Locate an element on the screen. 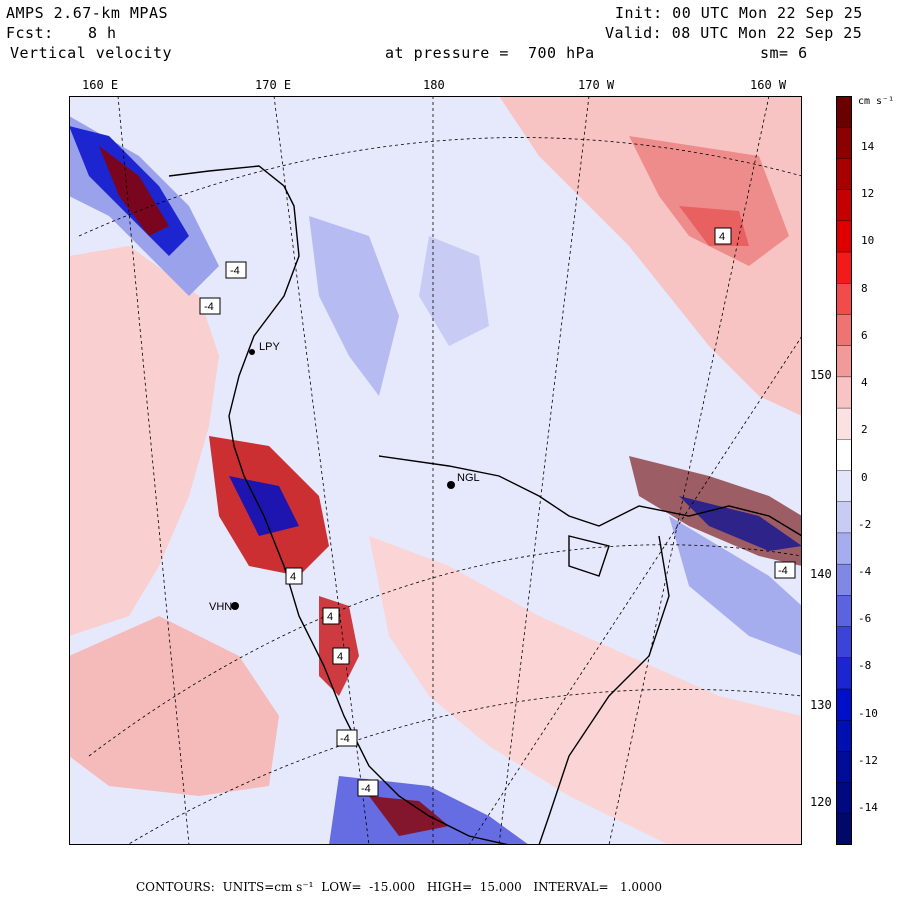  colorbar-tick-label: -2 is located at coordinates (865, 524).